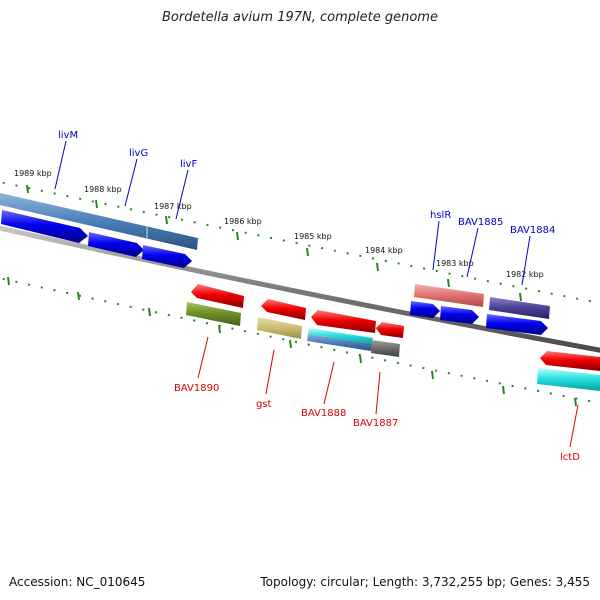 The image size is (600, 600). What do you see at coordinates (525, 274) in the screenshot?
I see `scale-label: 1982 kbp` at bounding box center [525, 274].